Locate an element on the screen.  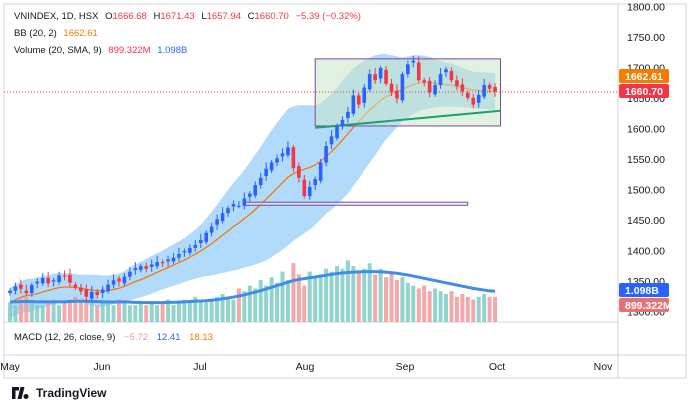
price-tags: 1662.61 1660.70 1.098B 899.322M is located at coordinates (645, 190).